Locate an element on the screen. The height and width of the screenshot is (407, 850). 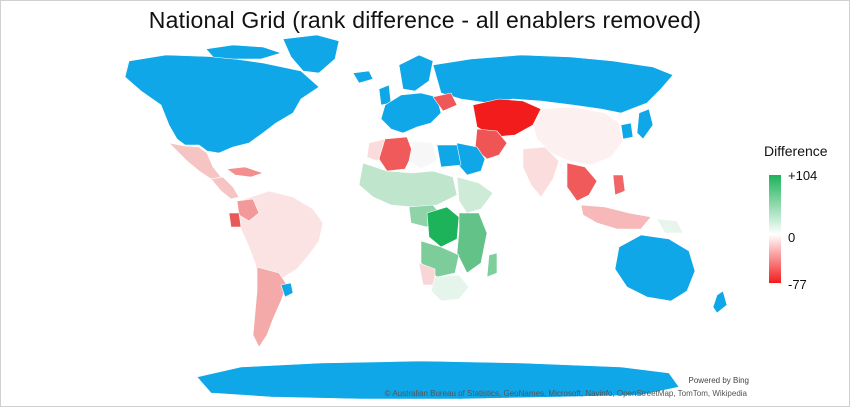
legend-max-label: +104 is located at coordinates (803, 175).